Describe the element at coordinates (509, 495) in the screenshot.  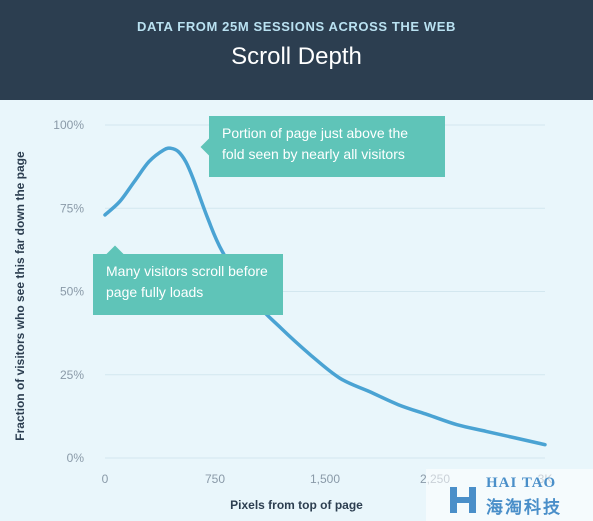
I see `watermark-logo: HAI TAO 海淘科技` at that location.